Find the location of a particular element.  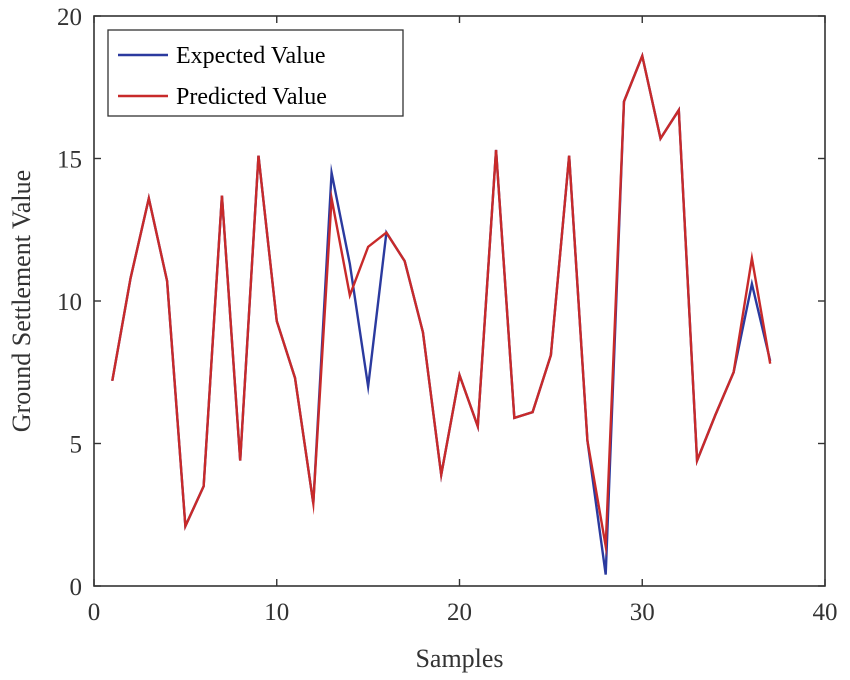

legend-label-expected: Expected Value is located at coordinates (251, 56).